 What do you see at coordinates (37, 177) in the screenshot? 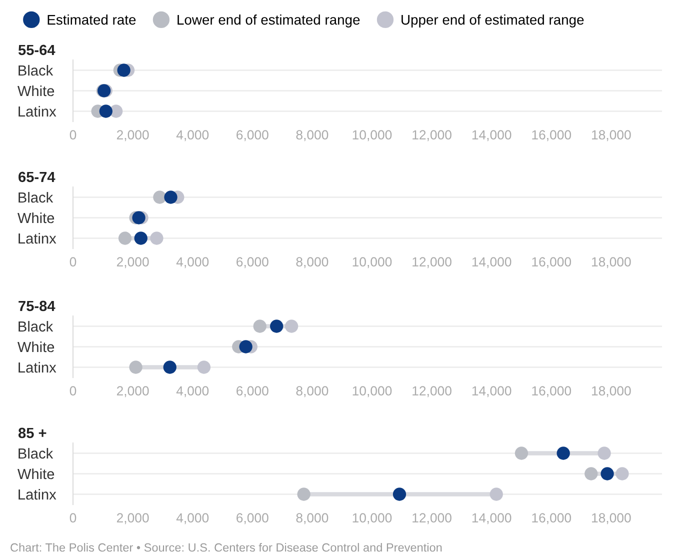
I see `chart-title: 65-74` at bounding box center [37, 177].